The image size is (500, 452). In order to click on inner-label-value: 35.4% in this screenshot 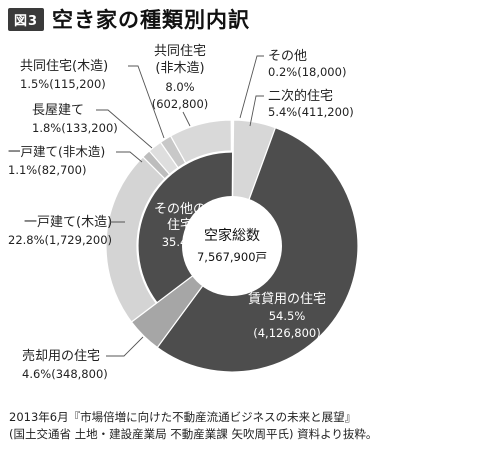, I will do `click(180, 242)`.